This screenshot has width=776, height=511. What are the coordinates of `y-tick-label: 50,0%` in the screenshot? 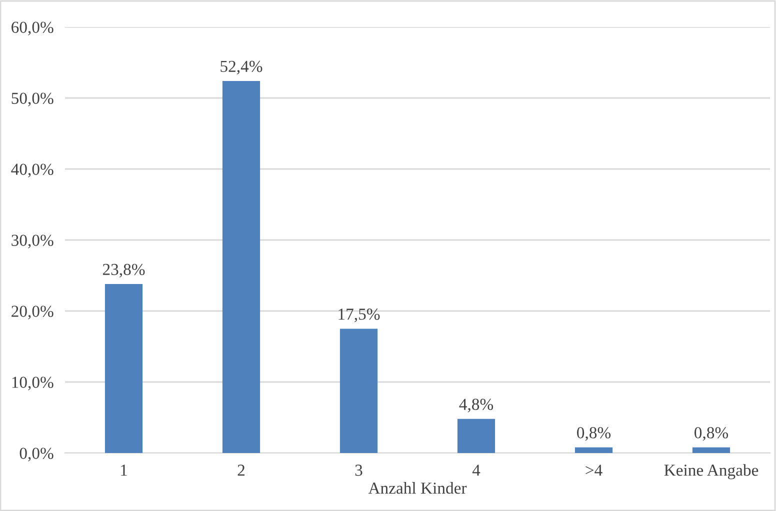 It's located at (33, 99).